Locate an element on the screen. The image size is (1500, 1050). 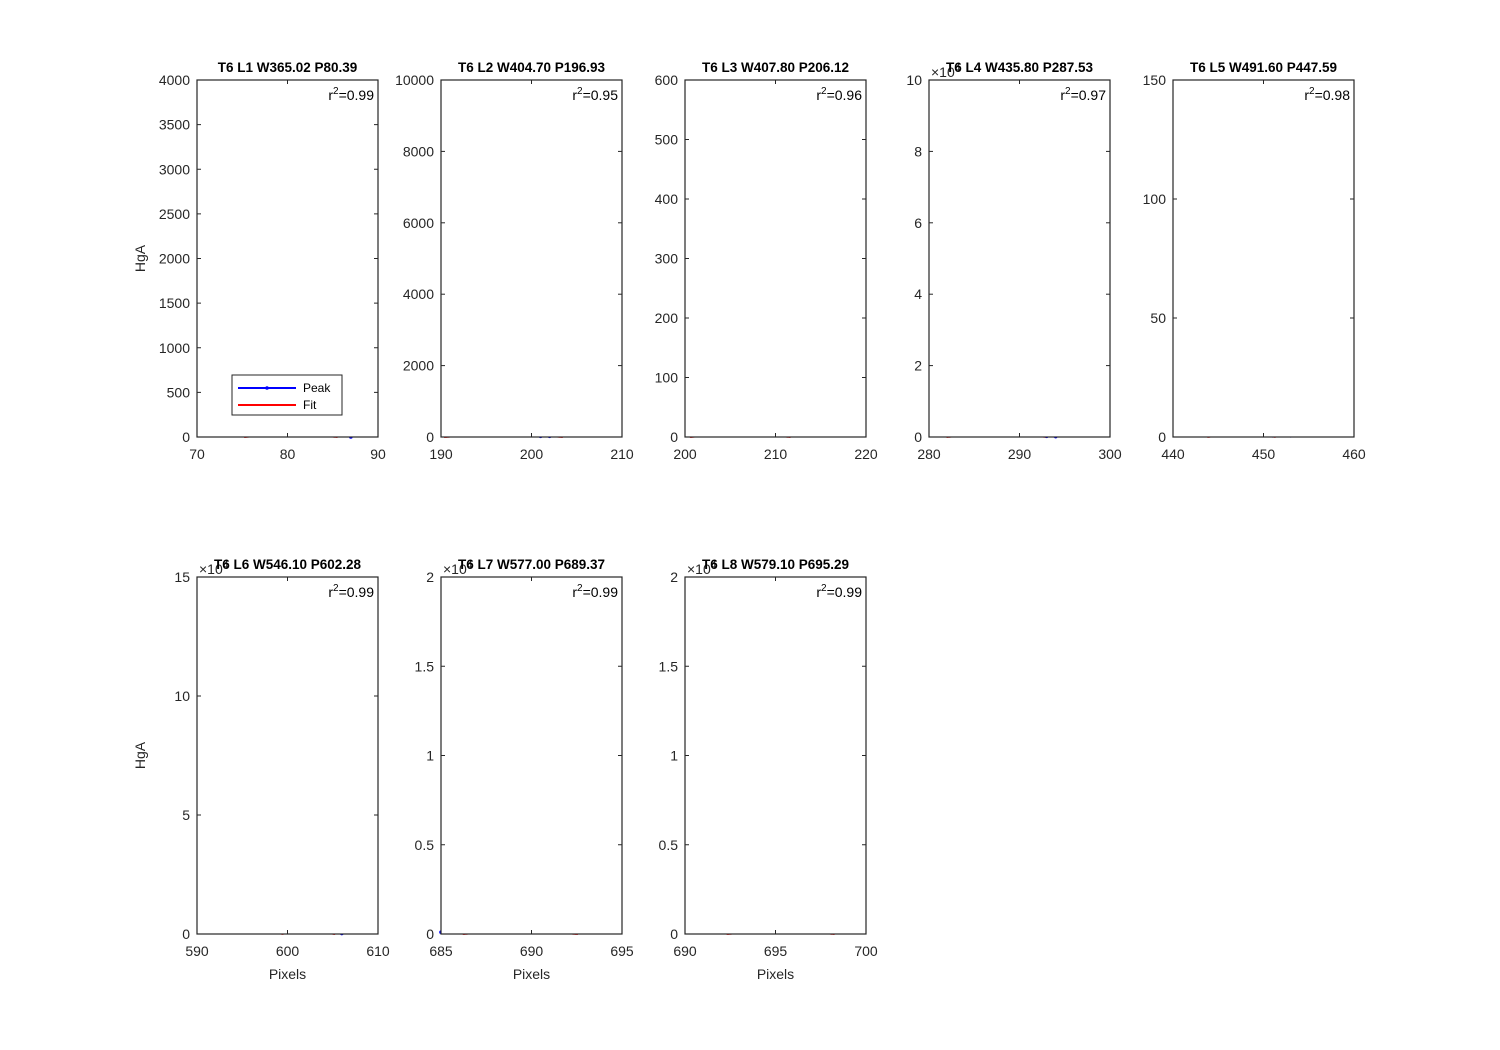
y-tick-label: 300 is located at coordinates (667, 259).